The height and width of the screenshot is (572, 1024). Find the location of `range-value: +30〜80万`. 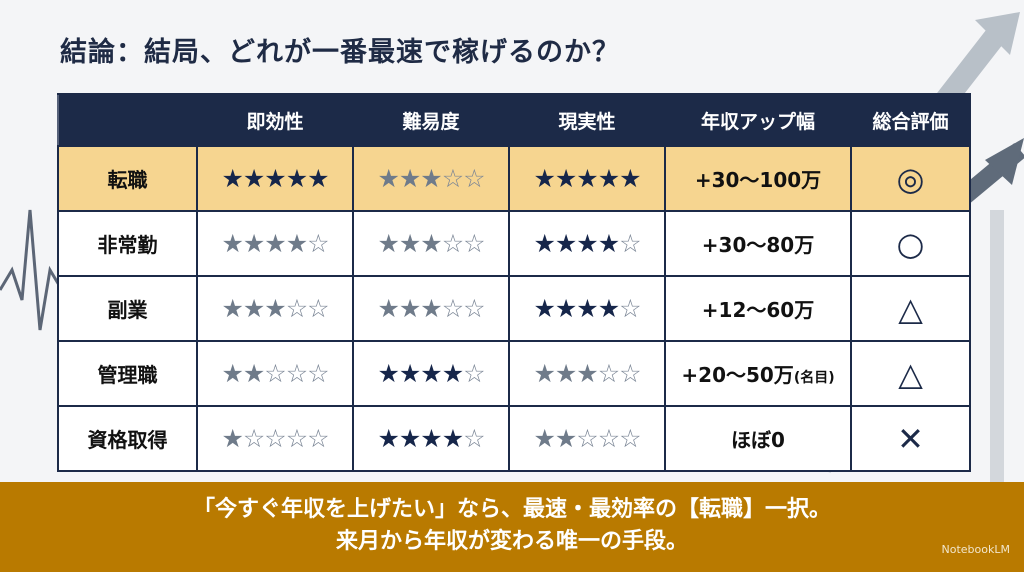

range-value: +30〜80万 is located at coordinates (758, 245).